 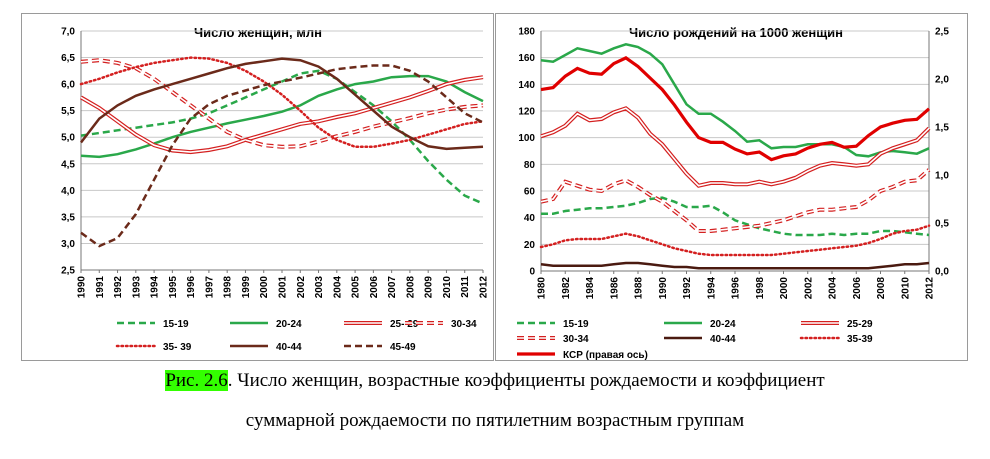 What do you see at coordinates (530, 165) in the screenshot?
I see `chart1-y-tick-label: 80` at bounding box center [530, 165].